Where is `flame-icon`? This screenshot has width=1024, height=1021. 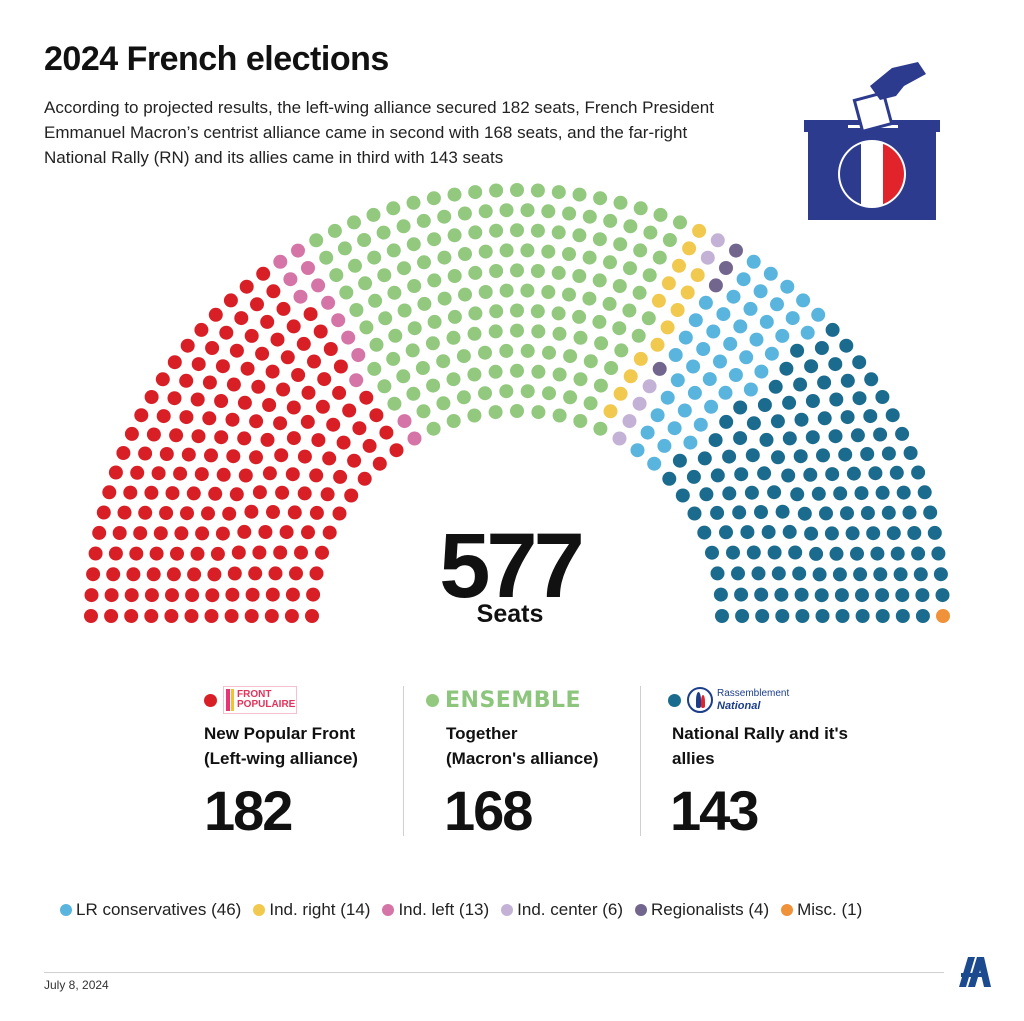
flame-icon is located at coordinates (700, 700).